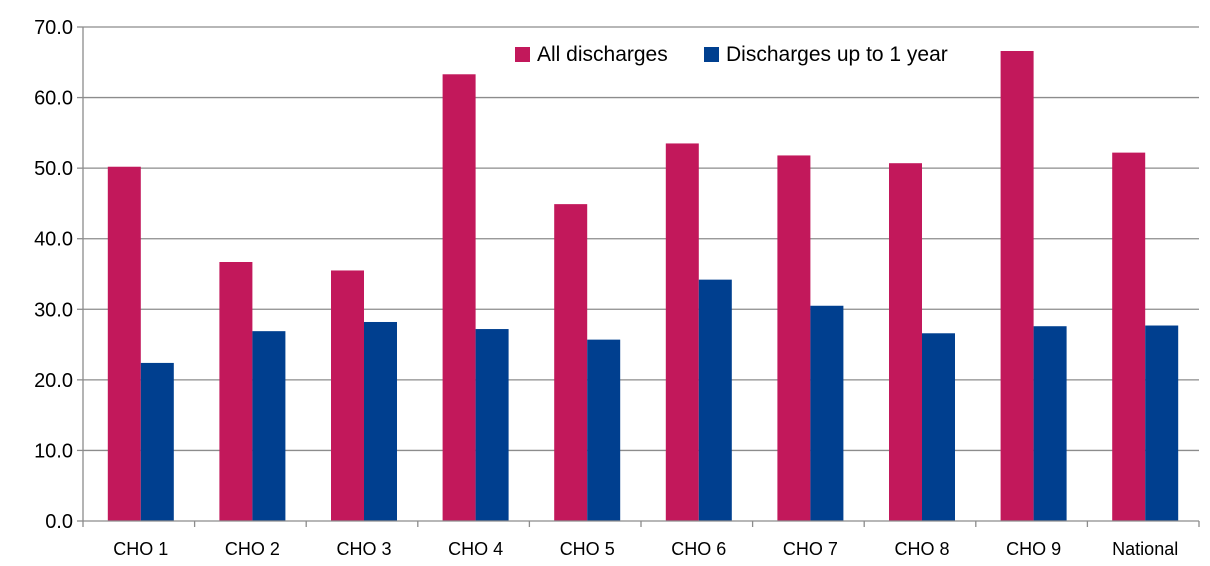 The width and height of the screenshot is (1210, 566). I want to click on y-tick-label: 50.0, so click(53, 169).